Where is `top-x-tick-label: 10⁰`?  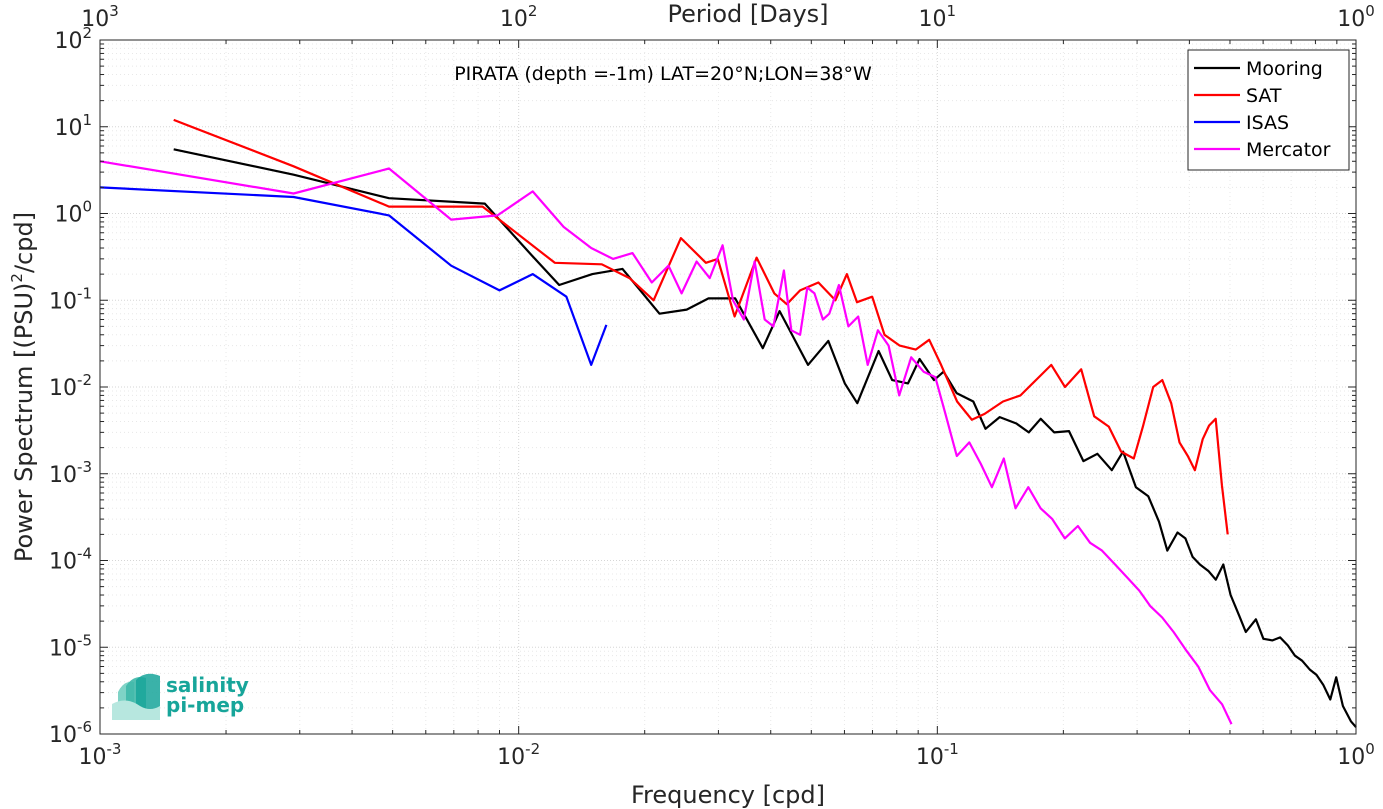 top-x-tick-label: 10⁰ is located at coordinates (1356, 17).